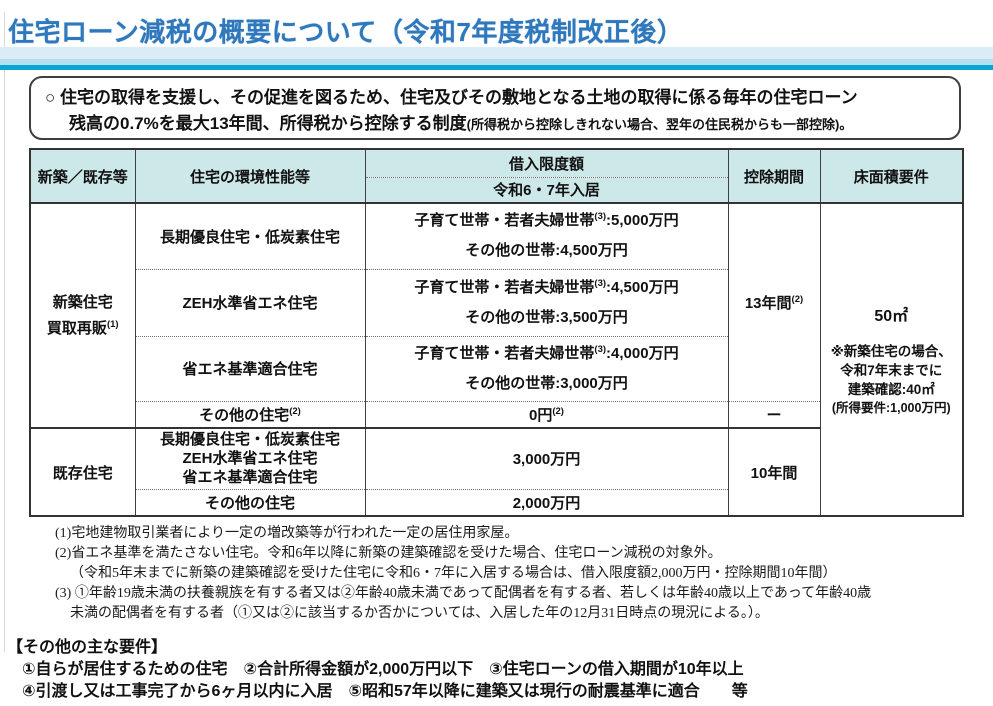 The height and width of the screenshot is (706, 993). What do you see at coordinates (774, 301) in the screenshot?
I see `cell-period-13y: 13年間(2)` at bounding box center [774, 301].